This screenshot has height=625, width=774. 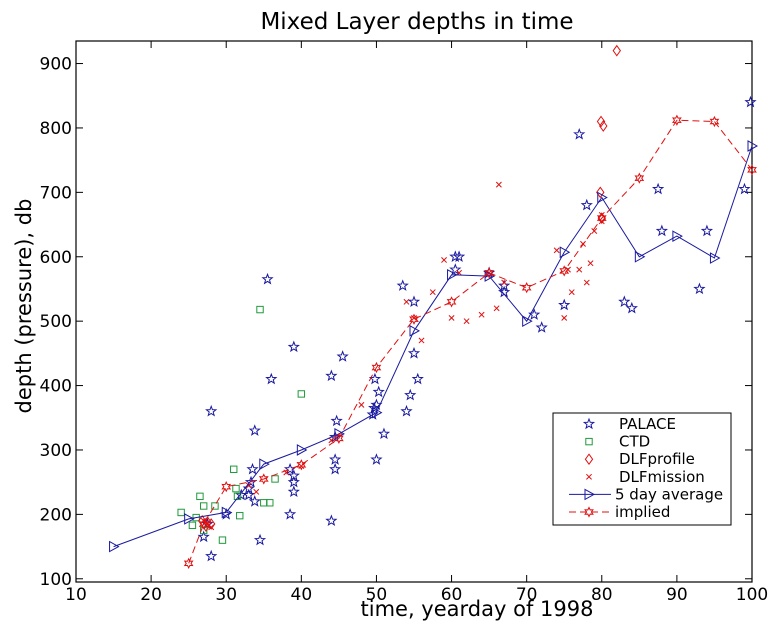 I want to click on x-tick-label: 100, so click(x=752, y=595).